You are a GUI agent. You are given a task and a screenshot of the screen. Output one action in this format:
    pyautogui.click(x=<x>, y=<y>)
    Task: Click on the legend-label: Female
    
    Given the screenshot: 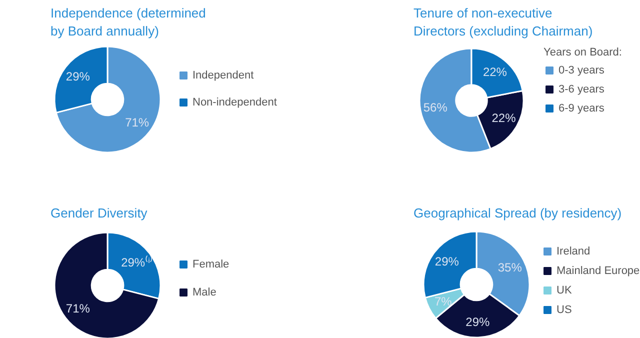 What is the action you would take?
    pyautogui.click(x=211, y=264)
    